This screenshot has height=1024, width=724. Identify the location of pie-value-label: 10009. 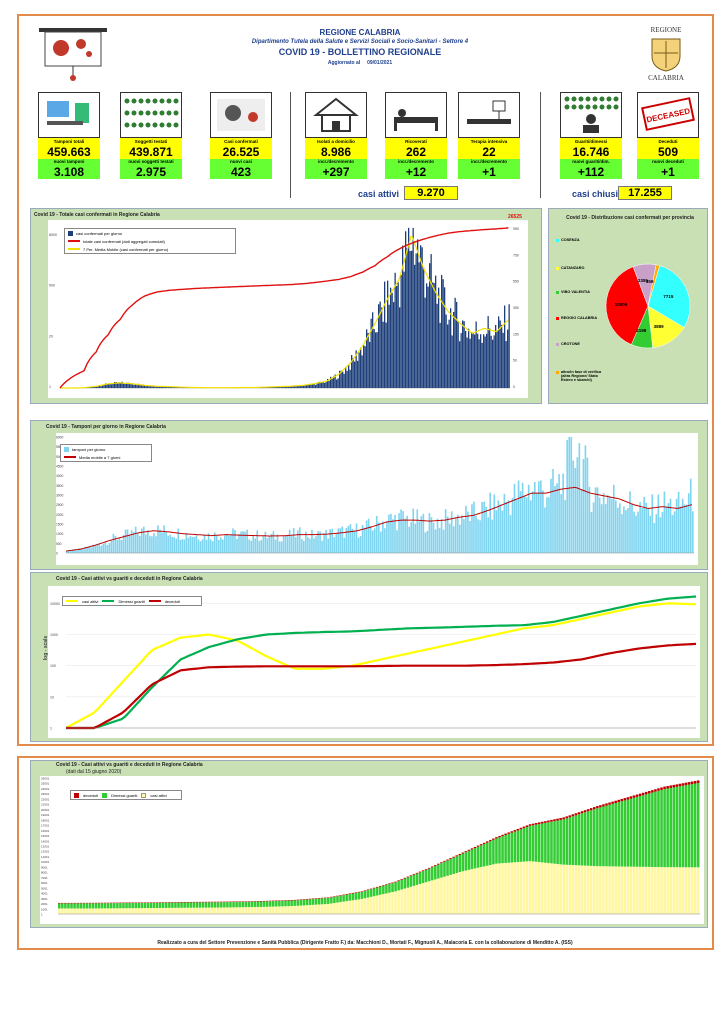
(621, 305).